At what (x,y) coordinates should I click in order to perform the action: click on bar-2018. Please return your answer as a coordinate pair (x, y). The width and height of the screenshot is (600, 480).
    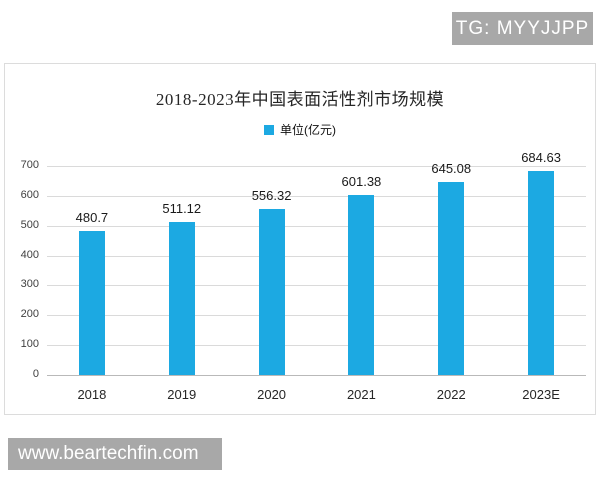
    Looking at the image, I should click on (91, 303).